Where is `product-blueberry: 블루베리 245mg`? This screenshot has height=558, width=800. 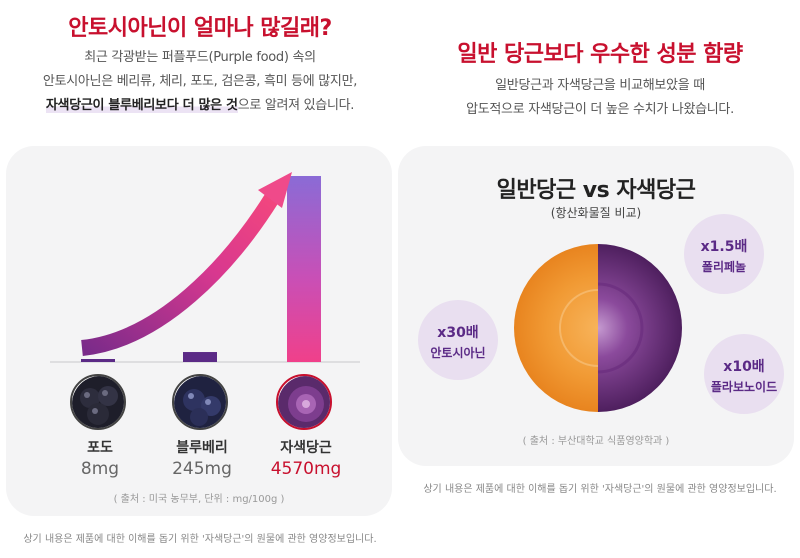 product-blueberry: 블루베리 245mg is located at coordinates (202, 458).